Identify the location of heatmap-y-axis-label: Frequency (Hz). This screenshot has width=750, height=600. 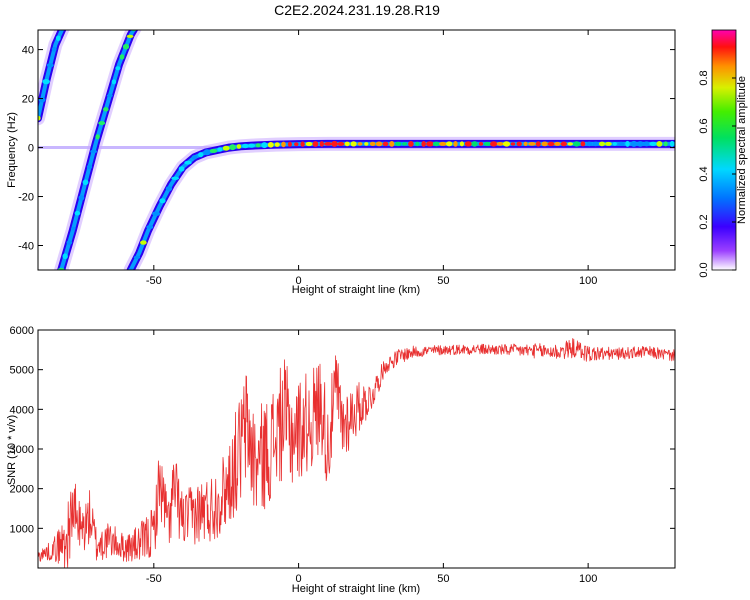
(12, 150).